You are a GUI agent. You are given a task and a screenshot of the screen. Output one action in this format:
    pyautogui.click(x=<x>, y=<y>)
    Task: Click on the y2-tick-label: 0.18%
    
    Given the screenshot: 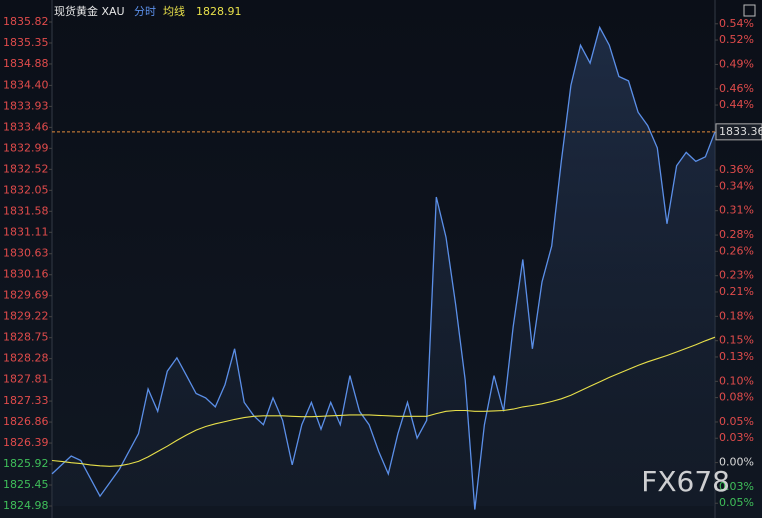 What is the action you would take?
    pyautogui.click(x=736, y=315)
    